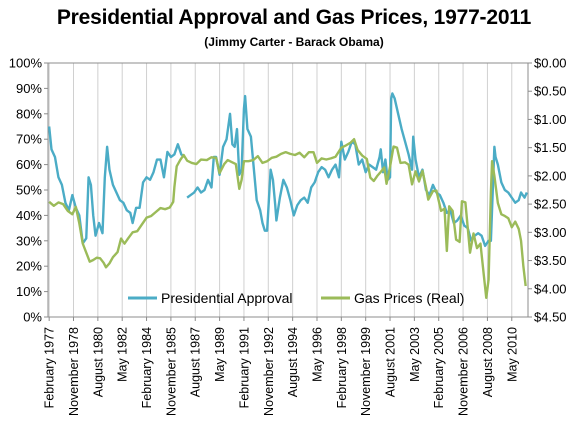  Describe the element at coordinates (512, 354) in the screenshot. I see `x-tick-label: May 2010` at that location.